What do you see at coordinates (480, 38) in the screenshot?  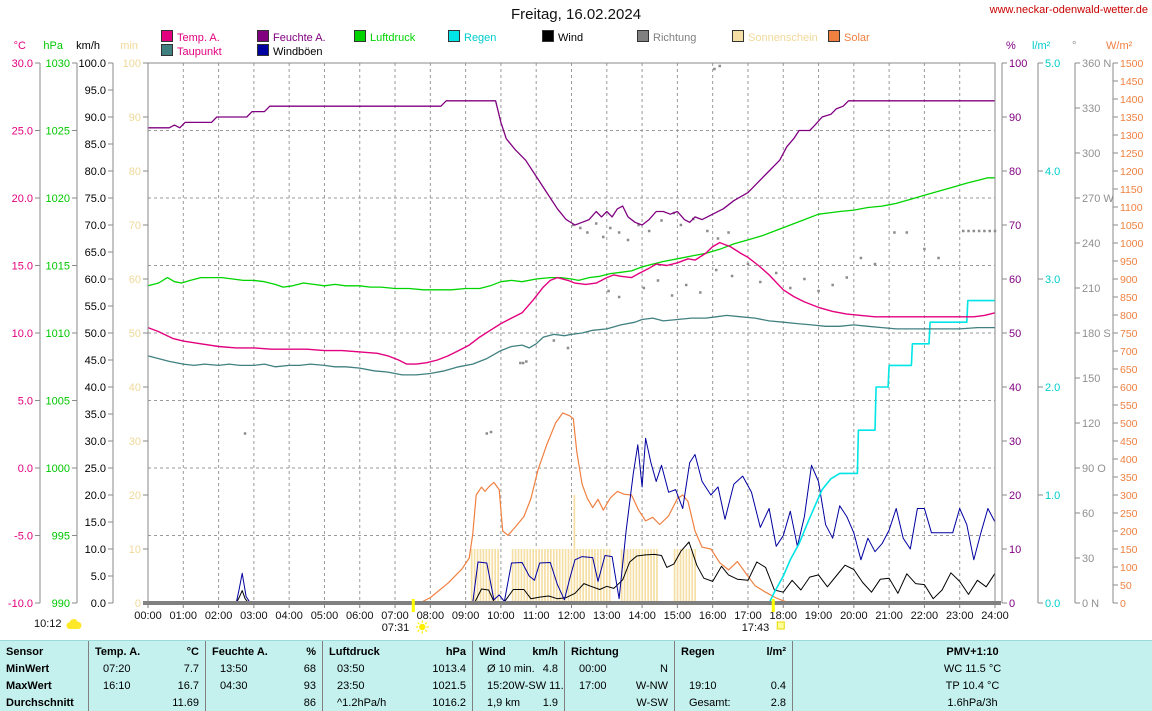 I see `legend-label: Regen` at bounding box center [480, 38].